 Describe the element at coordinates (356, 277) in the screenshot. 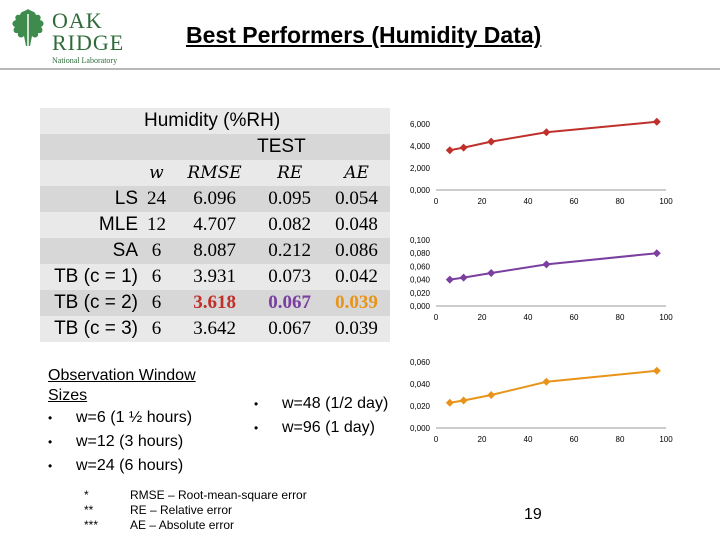

I see `cell-ae: 0.042` at that location.